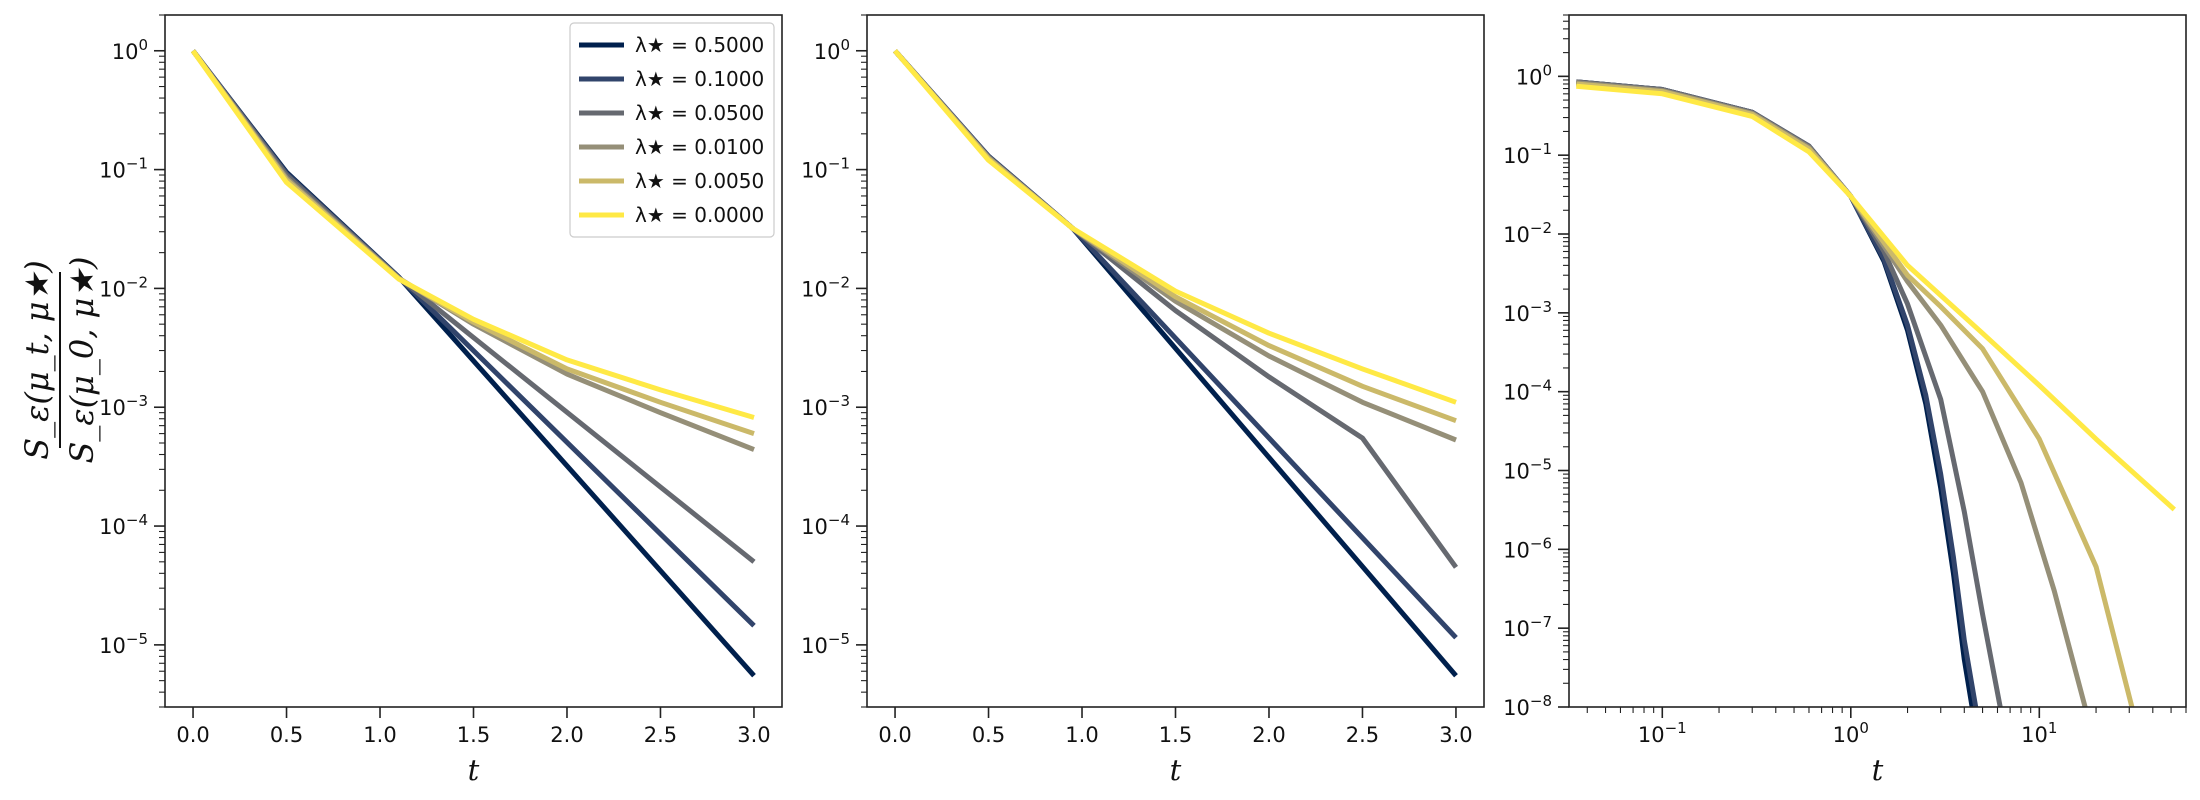 The image size is (2200, 800). What do you see at coordinates (59, 359) in the screenshot?
I see `y-axis-label: S_ε(μ_t, μ★) S_ε(μ_0, μ★)` at bounding box center [59, 359].